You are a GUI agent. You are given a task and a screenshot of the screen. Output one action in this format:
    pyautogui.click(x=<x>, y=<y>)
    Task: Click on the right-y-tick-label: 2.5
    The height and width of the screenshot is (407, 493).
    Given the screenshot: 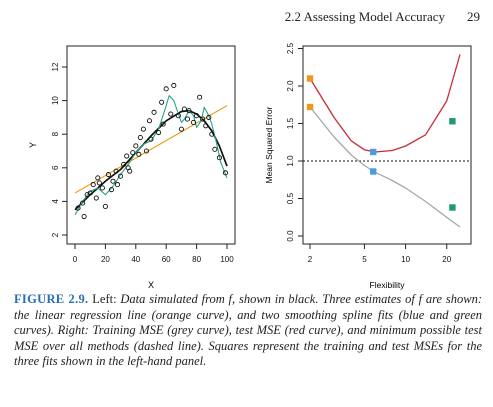 What is the action you would take?
    pyautogui.click(x=290, y=48)
    